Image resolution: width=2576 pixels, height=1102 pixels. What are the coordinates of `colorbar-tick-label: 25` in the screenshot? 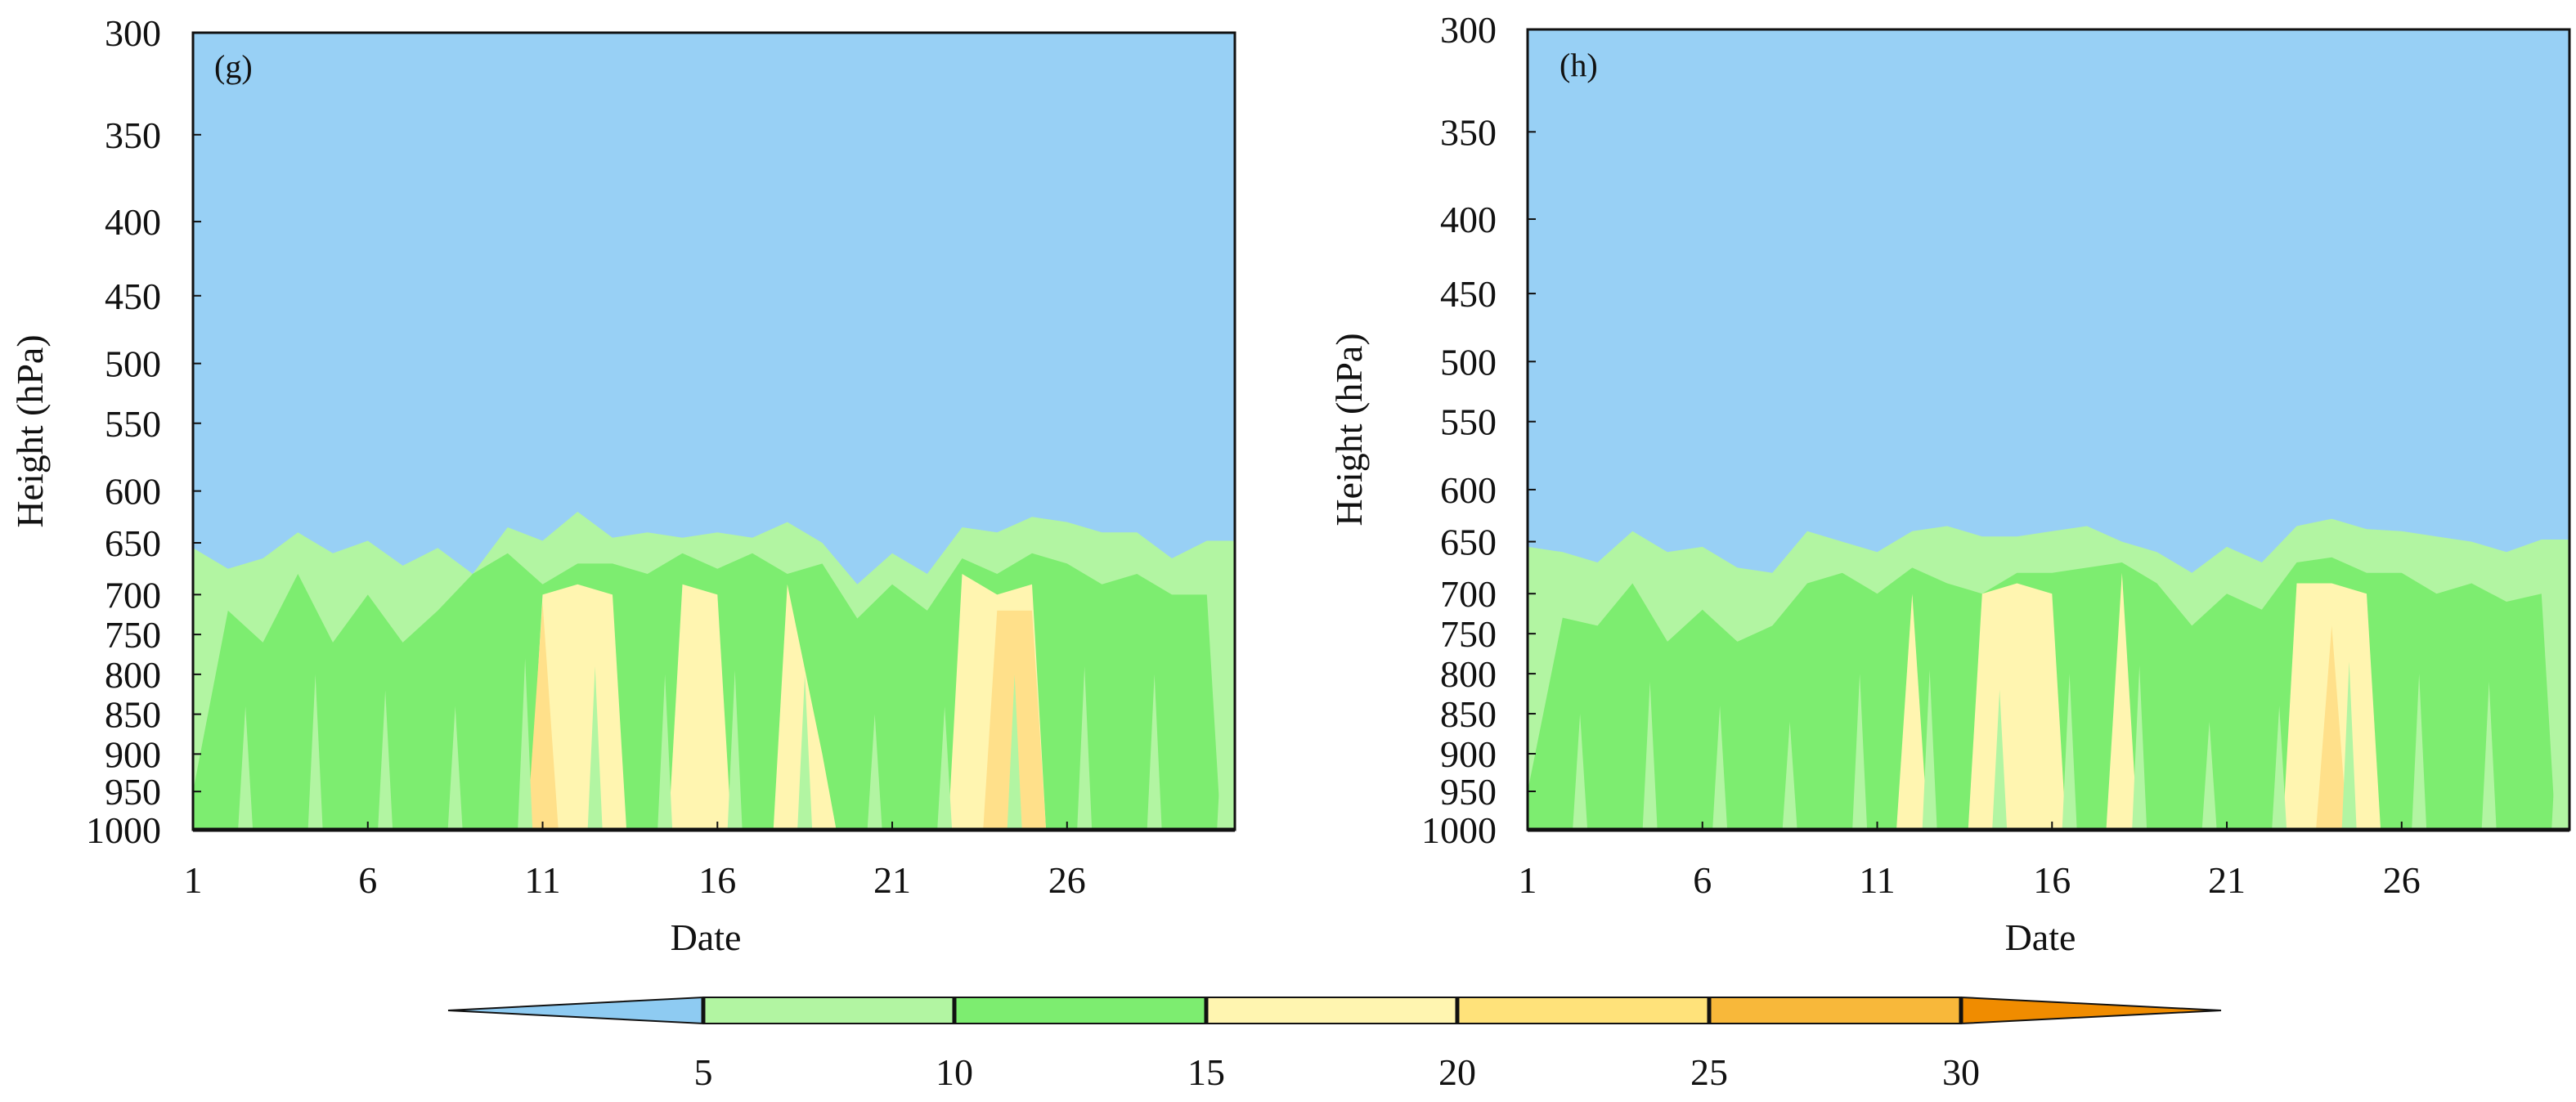 It's located at (1709, 1072).